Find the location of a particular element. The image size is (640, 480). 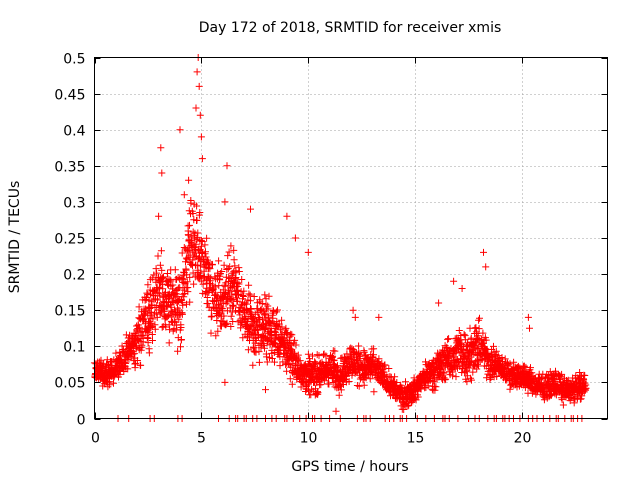

y-tick-label: 0.35 is located at coordinates (69, 168).